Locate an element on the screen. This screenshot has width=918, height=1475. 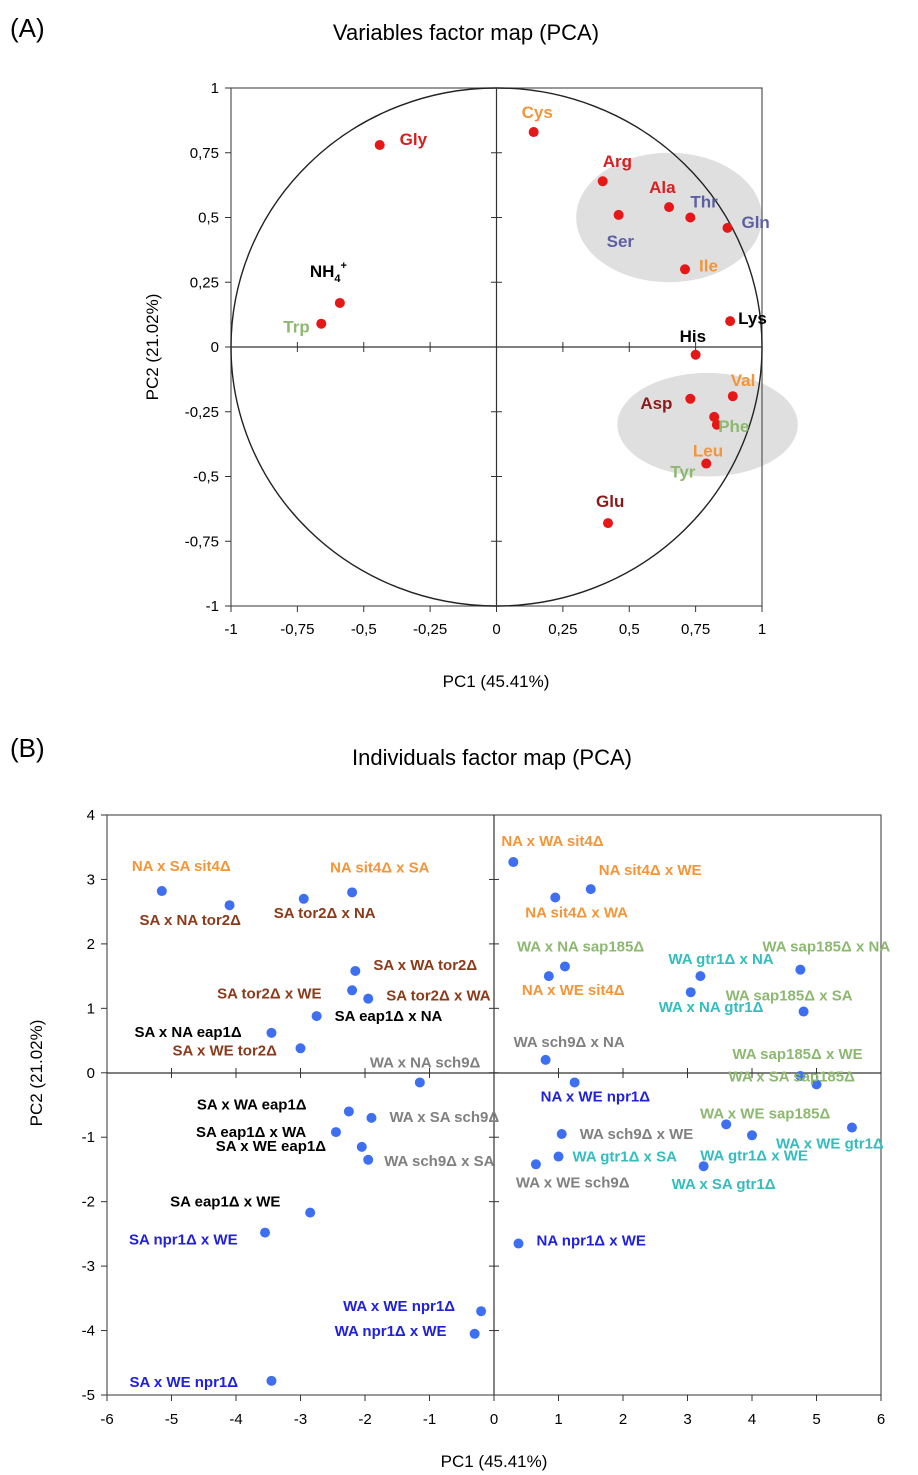
panel-b-x-tick-label: -5 is located at coordinates (171, 1419).